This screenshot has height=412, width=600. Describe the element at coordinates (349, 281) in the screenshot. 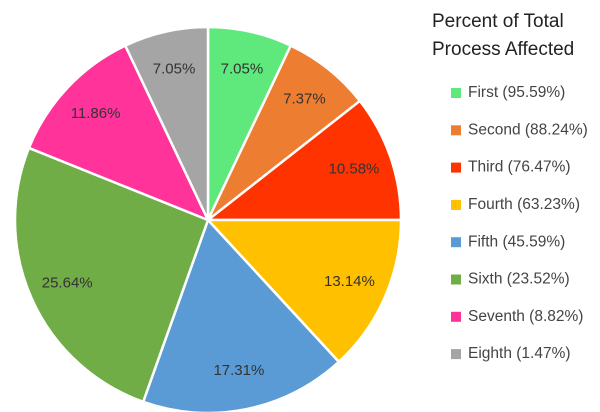

I see `data-label: 13.14%` at that location.